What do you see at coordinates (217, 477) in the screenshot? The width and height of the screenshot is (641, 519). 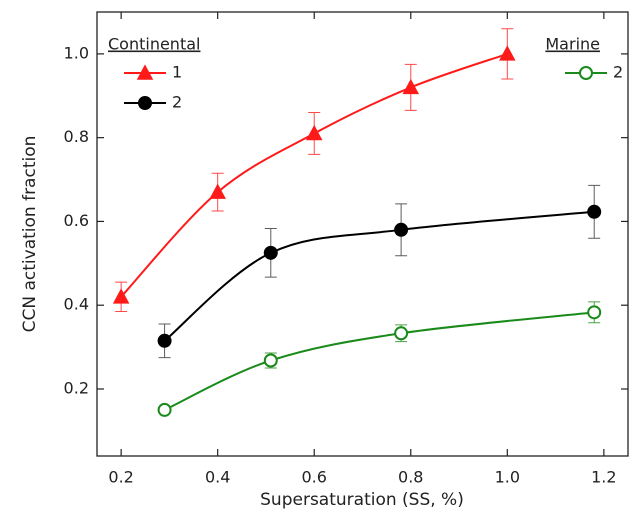 I see `x-tick-label: 0.4` at bounding box center [217, 477].